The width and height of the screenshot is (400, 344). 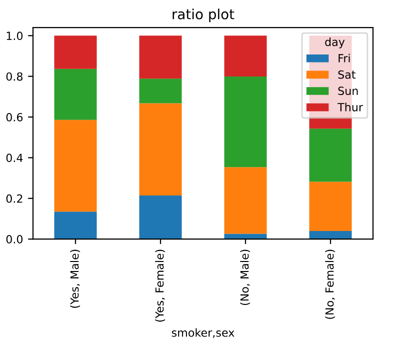 What do you see at coordinates (14, 198) in the screenshot?
I see `y-tick-label: 0.2` at bounding box center [14, 198].